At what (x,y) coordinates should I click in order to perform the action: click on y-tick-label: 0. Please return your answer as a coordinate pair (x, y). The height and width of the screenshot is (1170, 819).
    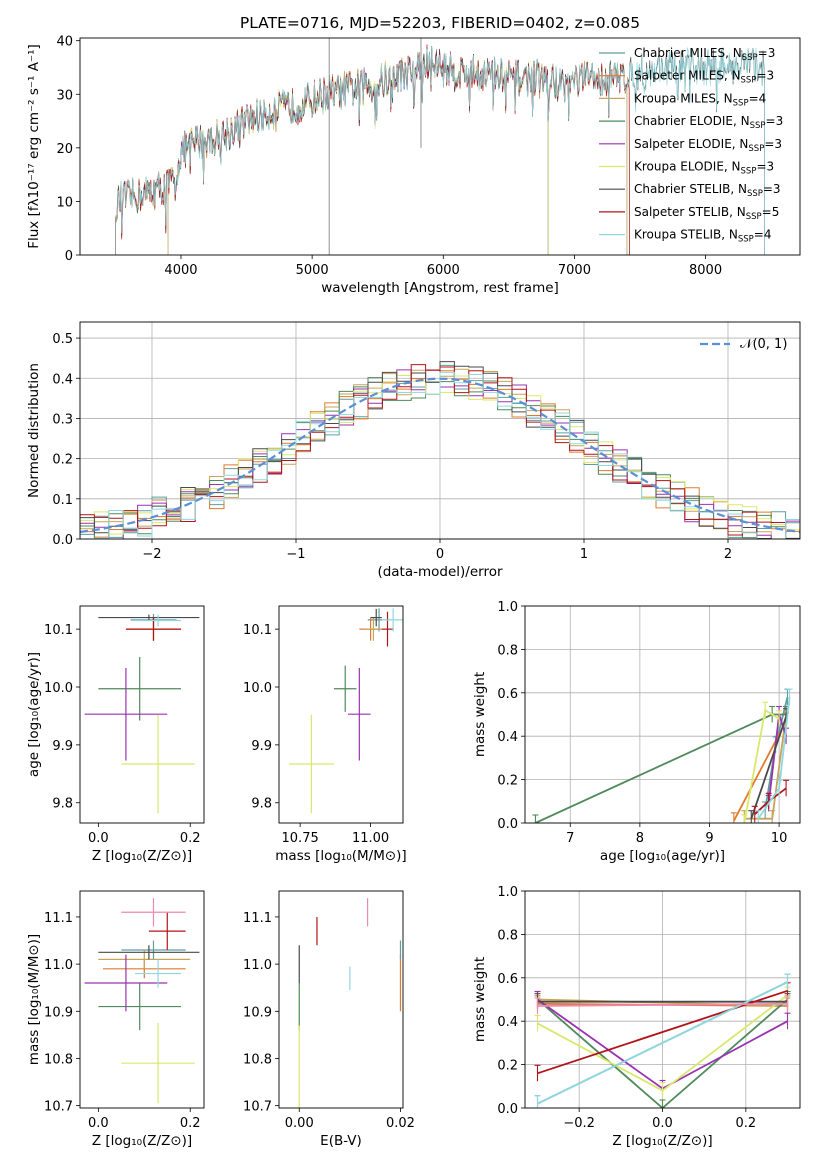
    Looking at the image, I should click on (69, 256).